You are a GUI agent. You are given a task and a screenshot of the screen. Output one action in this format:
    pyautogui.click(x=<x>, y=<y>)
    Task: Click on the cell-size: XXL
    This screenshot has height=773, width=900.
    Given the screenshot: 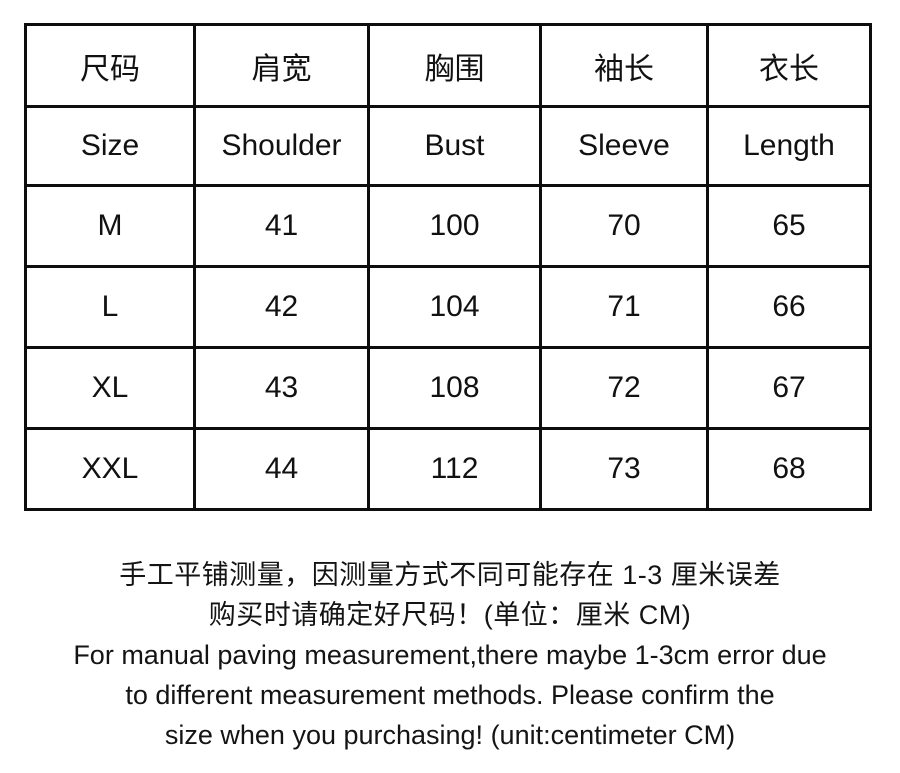 What is the action you would take?
    pyautogui.click(x=110, y=469)
    